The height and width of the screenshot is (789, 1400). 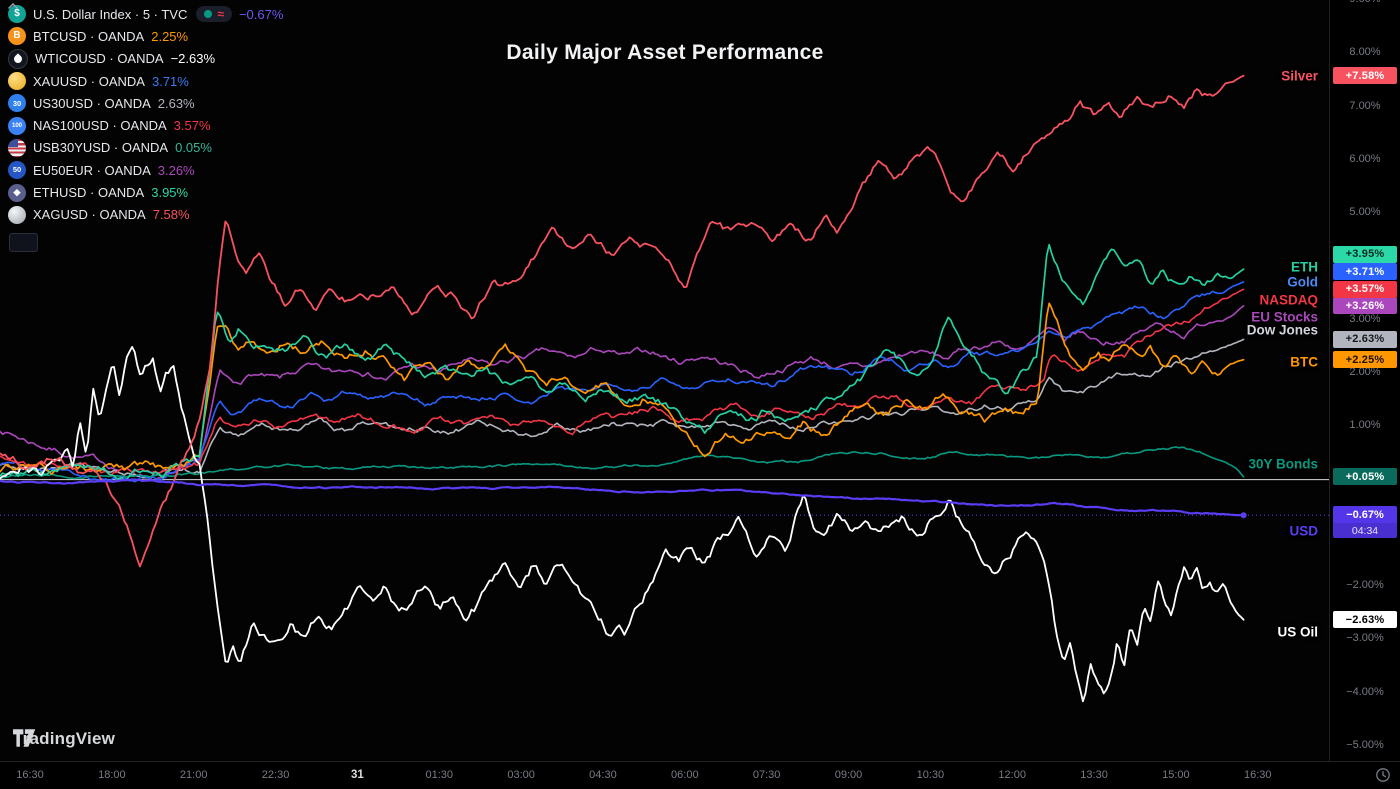 What do you see at coordinates (145, 192) in the screenshot?
I see `legend-item-ethusd: ◆ ETHUSD · OANDA 3.95%` at bounding box center [145, 192].